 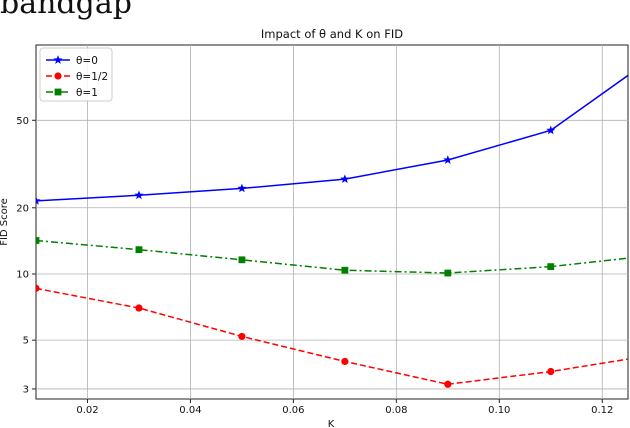 What do you see at coordinates (92, 77) in the screenshot?
I see `legend-label: θ=1/2` at bounding box center [92, 77].